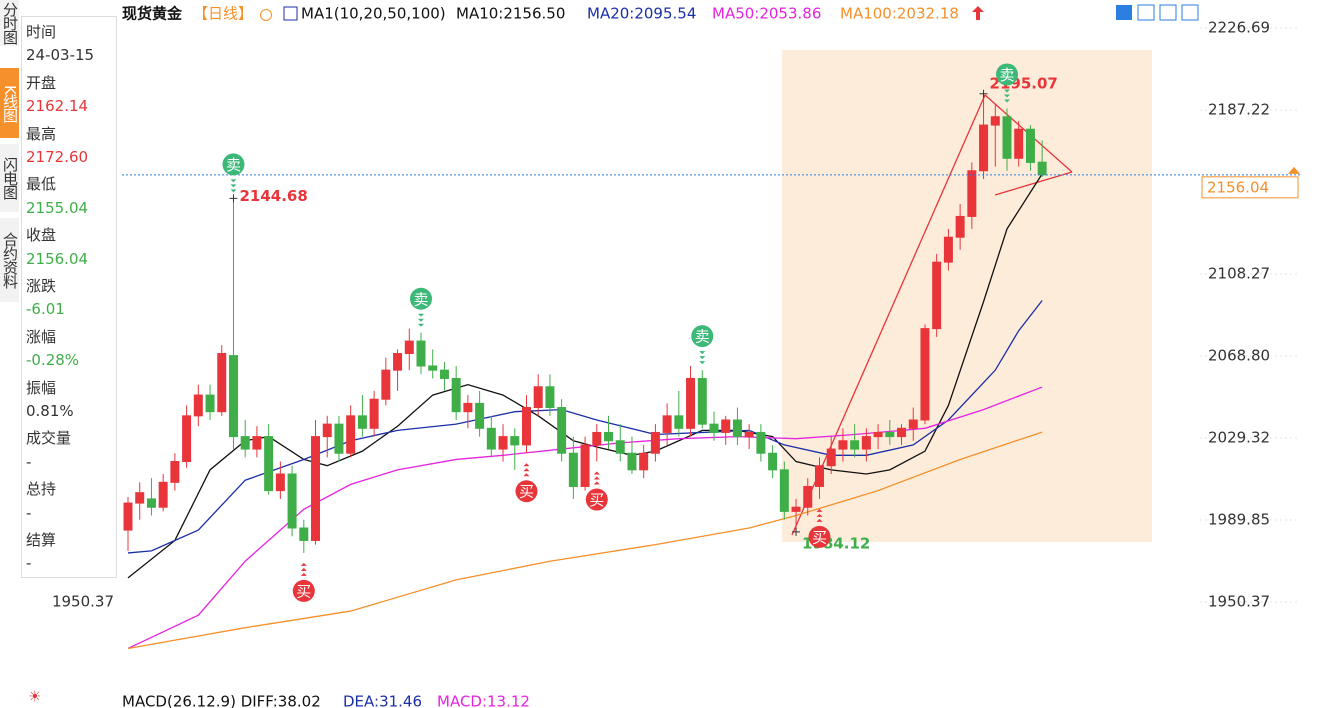 The image size is (1336, 708). What do you see at coordinates (57, 157) in the screenshot?
I see `info-value: 2172.60` at bounding box center [57, 157].